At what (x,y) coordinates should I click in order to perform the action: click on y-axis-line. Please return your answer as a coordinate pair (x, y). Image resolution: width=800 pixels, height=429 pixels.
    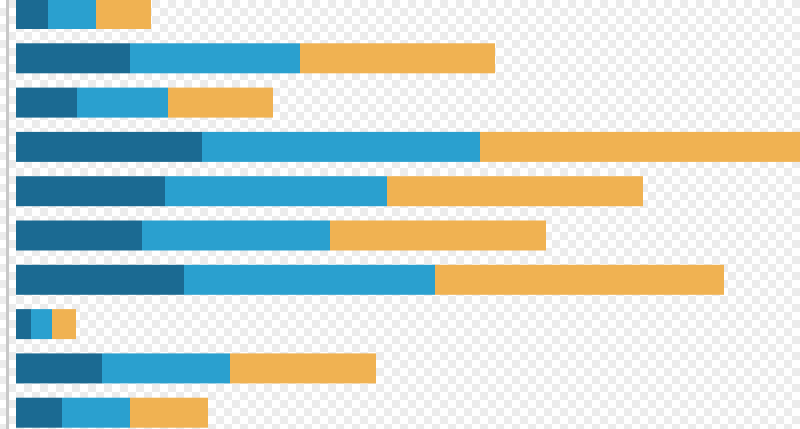
    Looking at the image, I should click on (7, 214).